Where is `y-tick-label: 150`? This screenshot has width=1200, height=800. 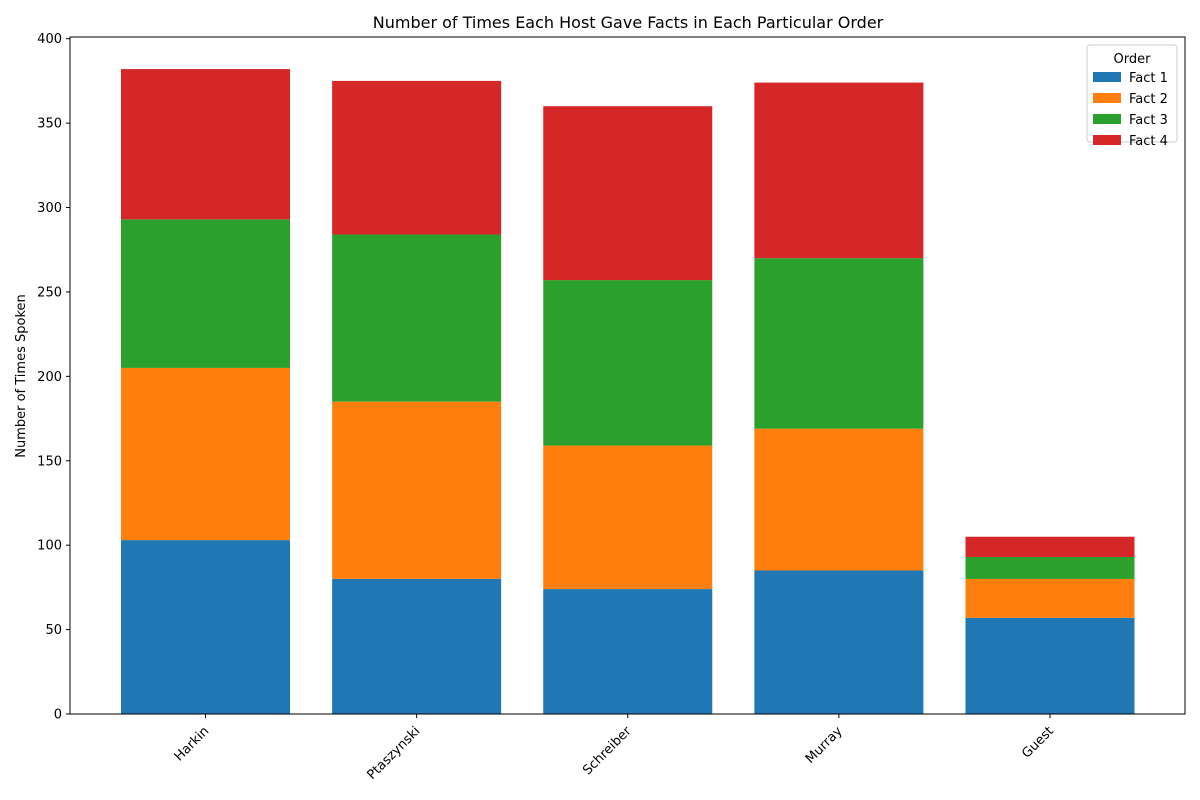
y-tick-label: 150 is located at coordinates (49, 461).